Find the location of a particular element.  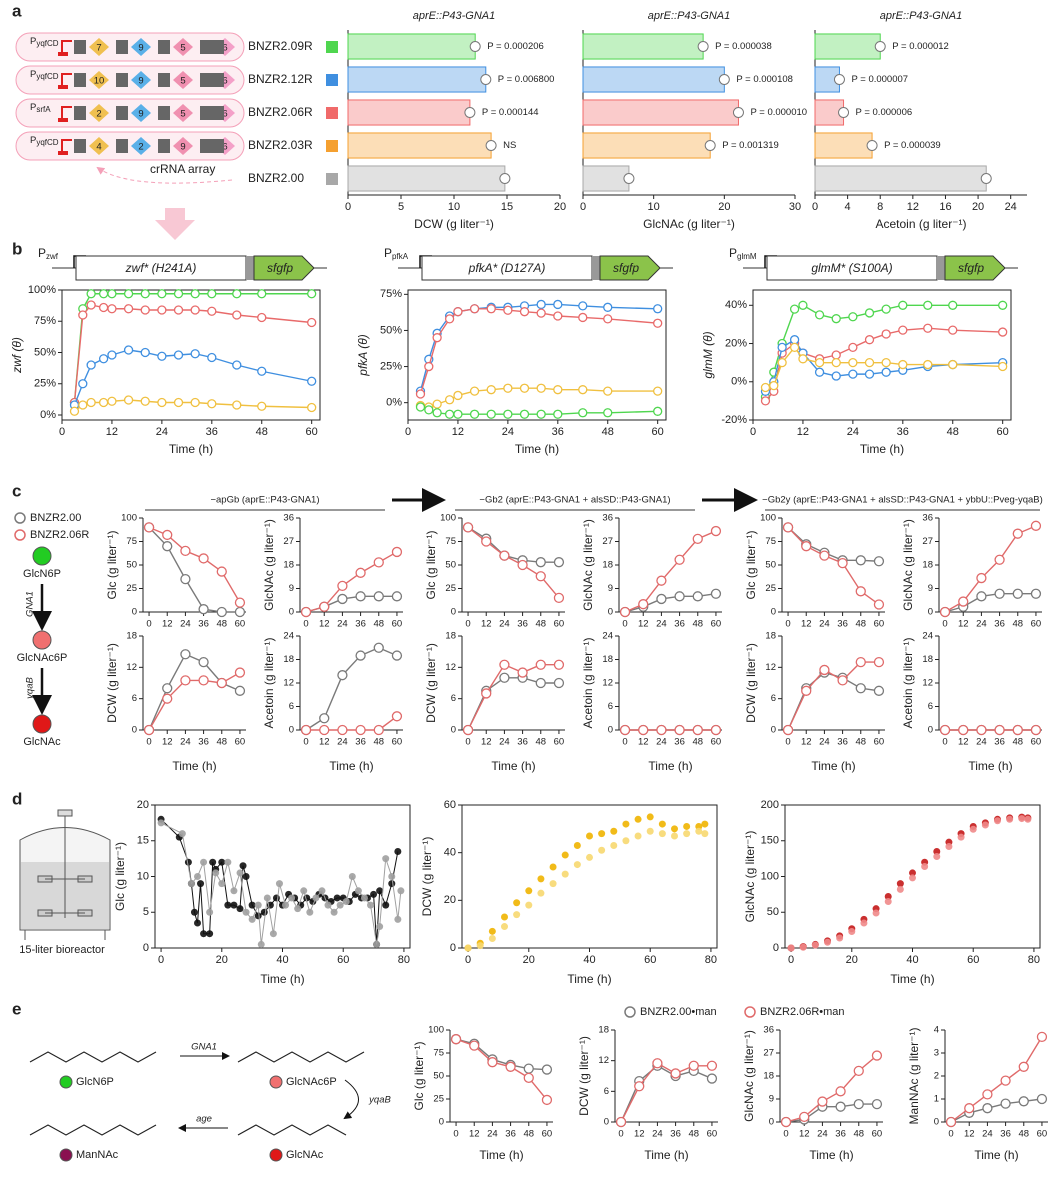

bar is located at coordinates (843, 145).